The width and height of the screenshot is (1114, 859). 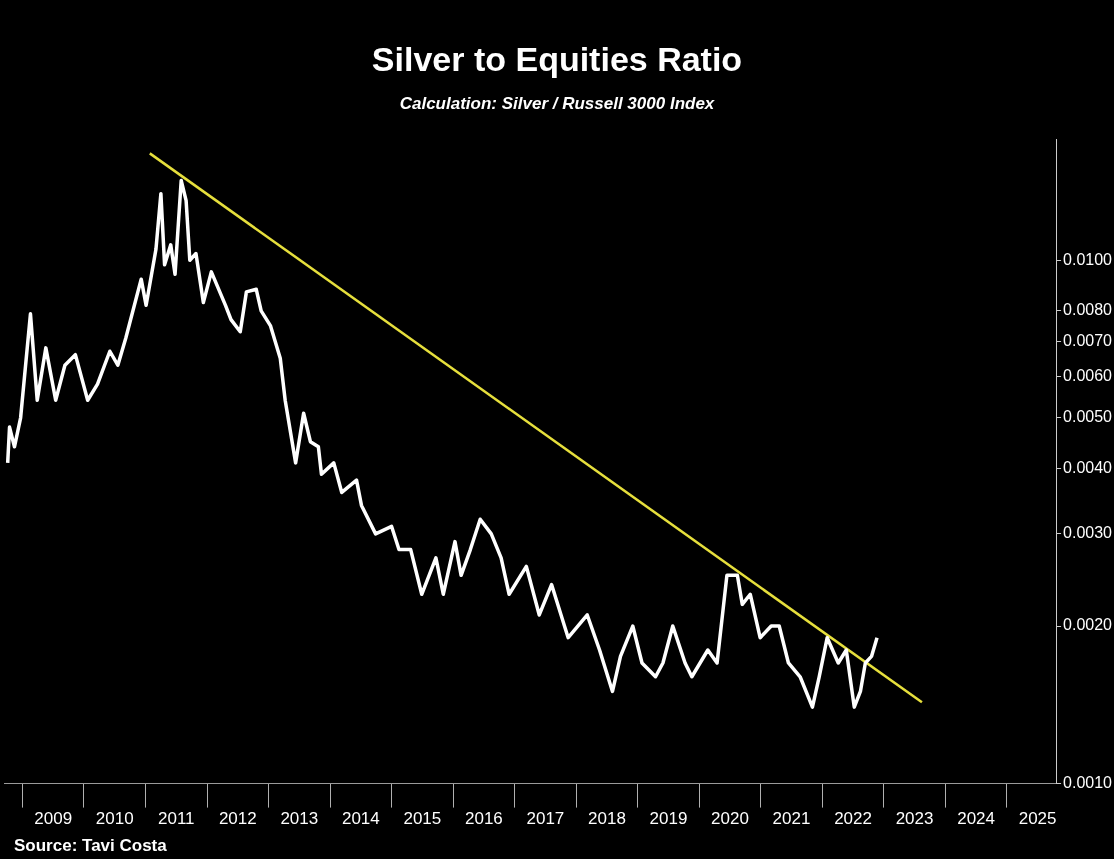 What do you see at coordinates (1088, 310) in the screenshot?
I see `y-tick-label: 0.0080` at bounding box center [1088, 310].